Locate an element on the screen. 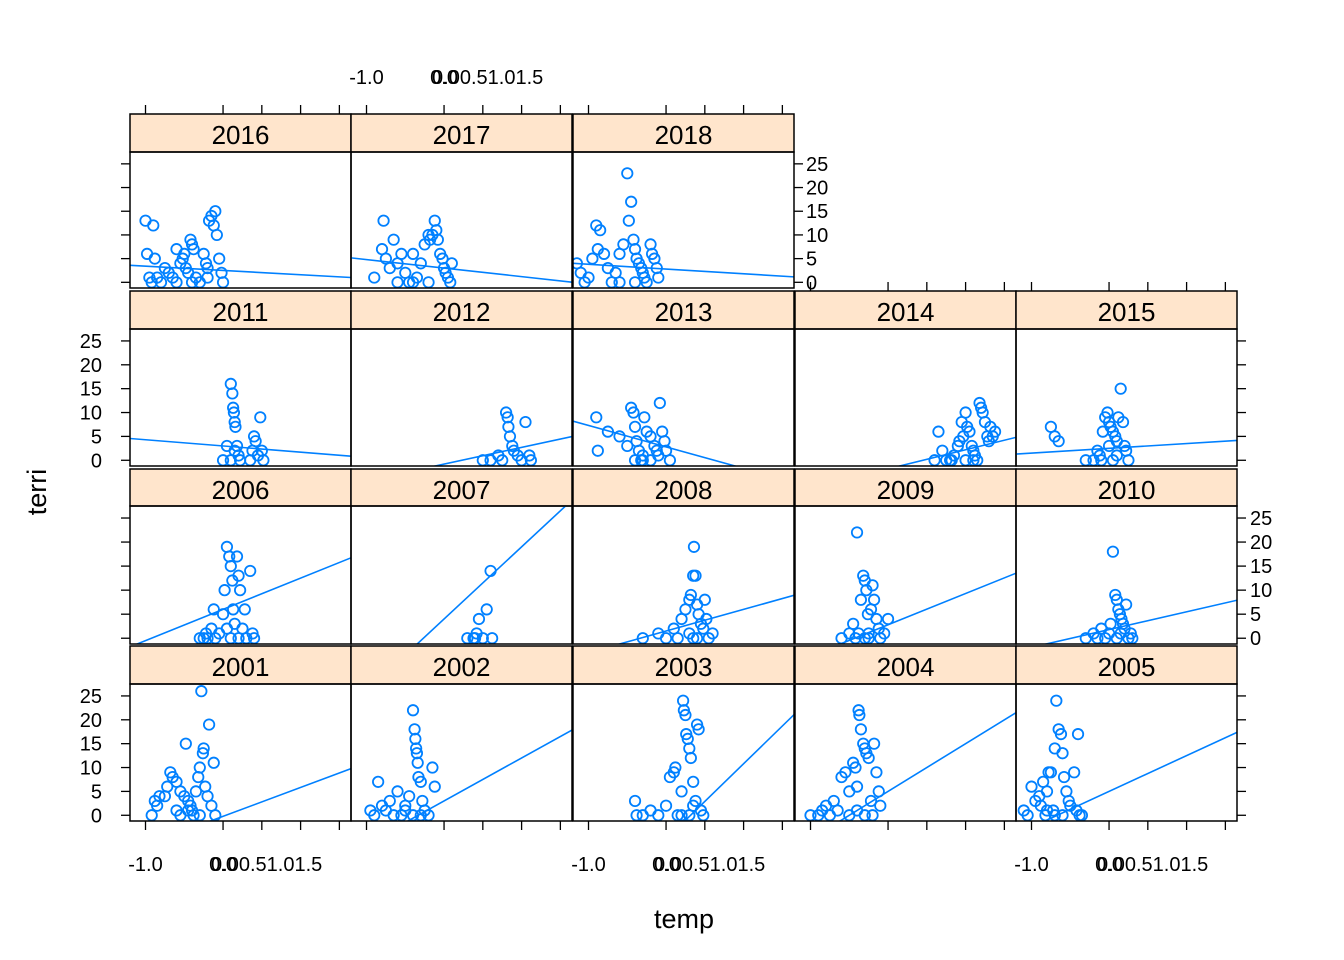 The height and width of the screenshot is (960, 1344). strip-2001 is located at coordinates (240, 665).